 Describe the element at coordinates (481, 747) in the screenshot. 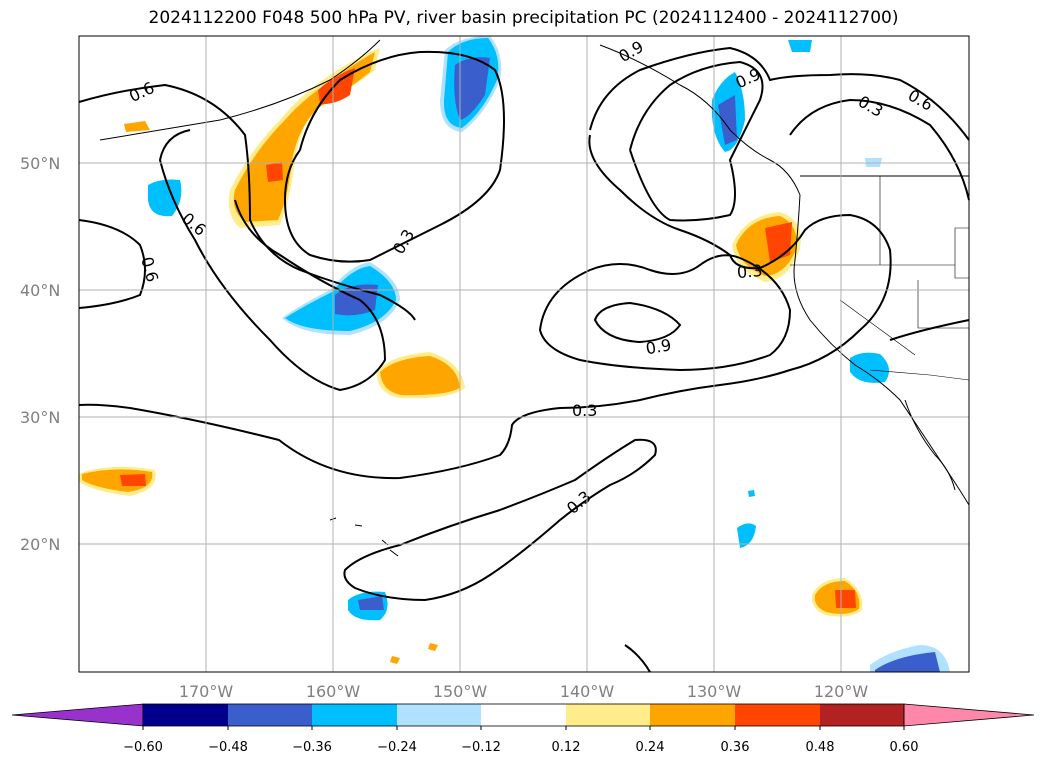

I see `colorbar-tick-label: −0.12` at that location.